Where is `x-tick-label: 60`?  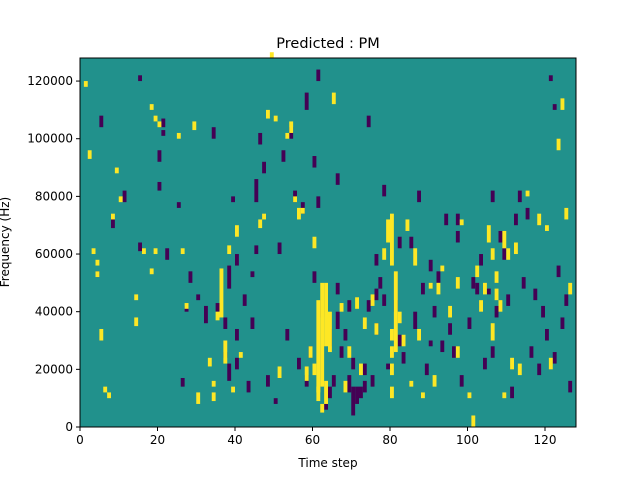 x-tick-label: 60 is located at coordinates (312, 440).